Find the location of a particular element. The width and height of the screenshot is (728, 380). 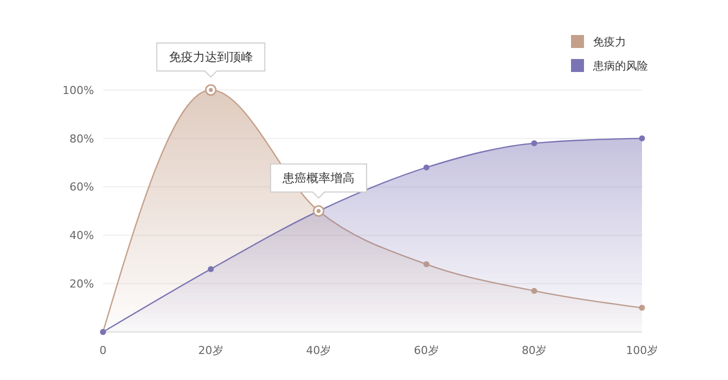

annotation: 患癌概率增高 is located at coordinates (318, 178).